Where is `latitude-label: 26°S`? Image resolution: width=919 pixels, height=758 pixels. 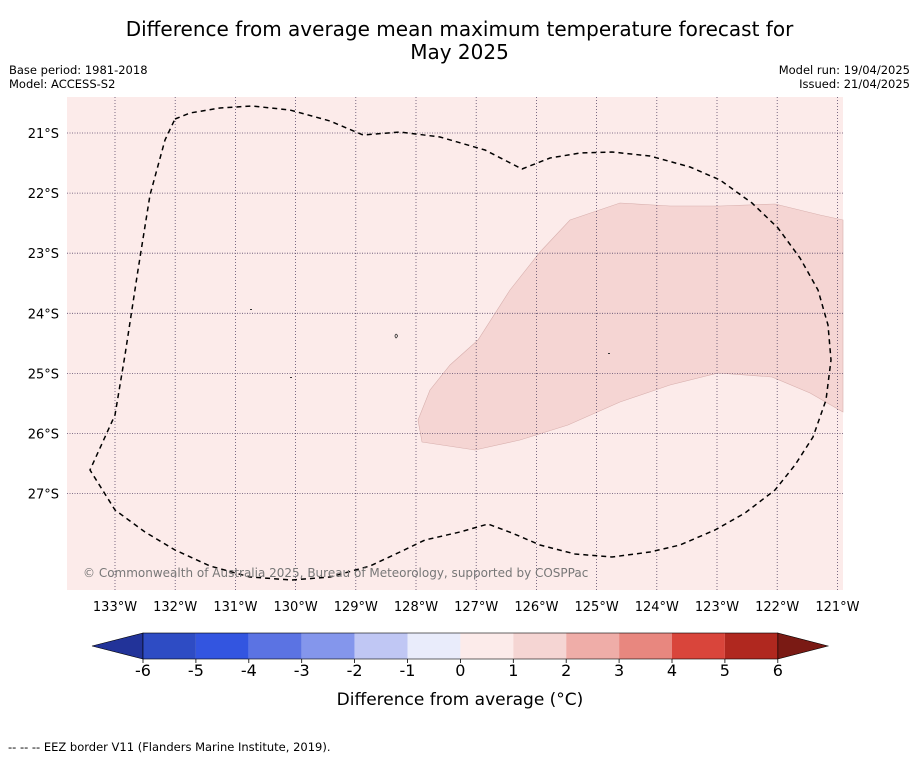 latitude-label: 26°S is located at coordinates (43, 435).